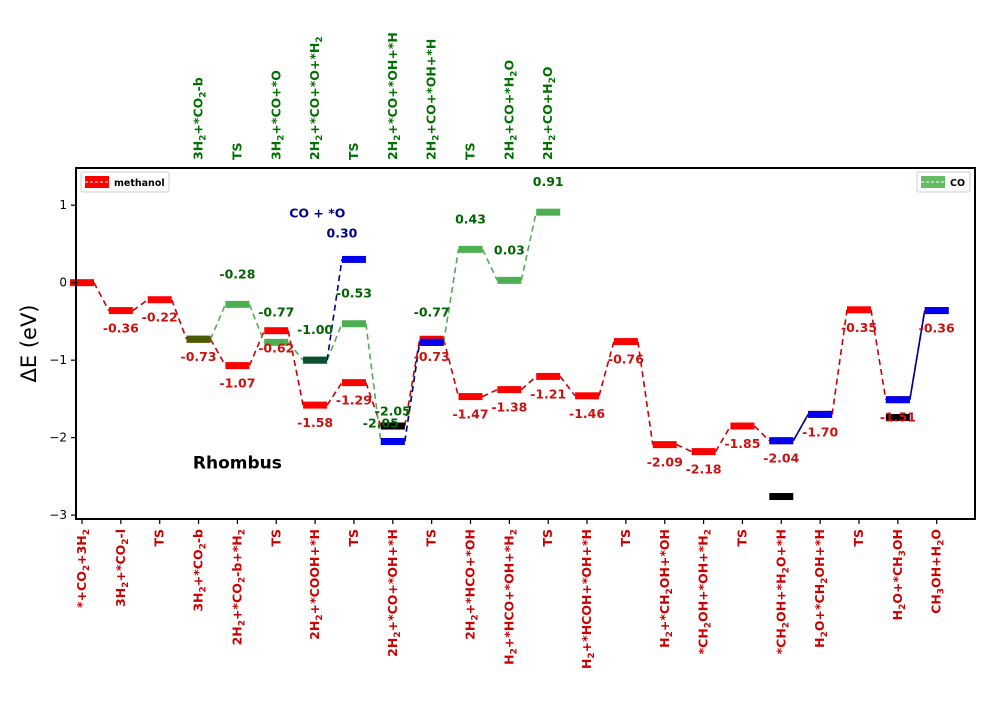 The height and width of the screenshot is (720, 1003). Describe the element at coordinates (237, 464) in the screenshot. I see `structure-annotation: Rhombus` at that location.